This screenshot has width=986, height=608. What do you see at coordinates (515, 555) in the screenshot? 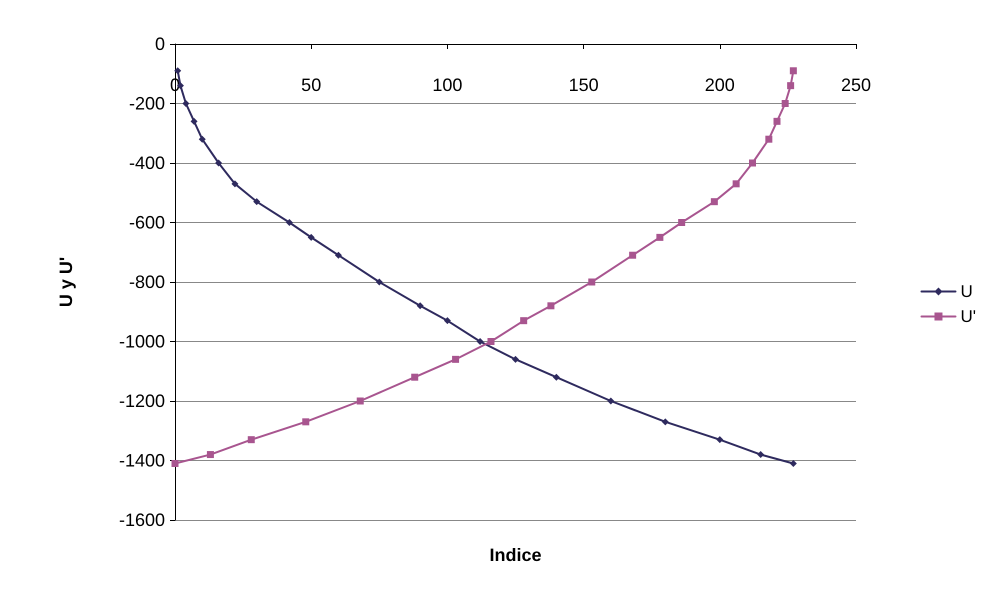
I see `x-axis-title: Indice` at bounding box center [515, 555].